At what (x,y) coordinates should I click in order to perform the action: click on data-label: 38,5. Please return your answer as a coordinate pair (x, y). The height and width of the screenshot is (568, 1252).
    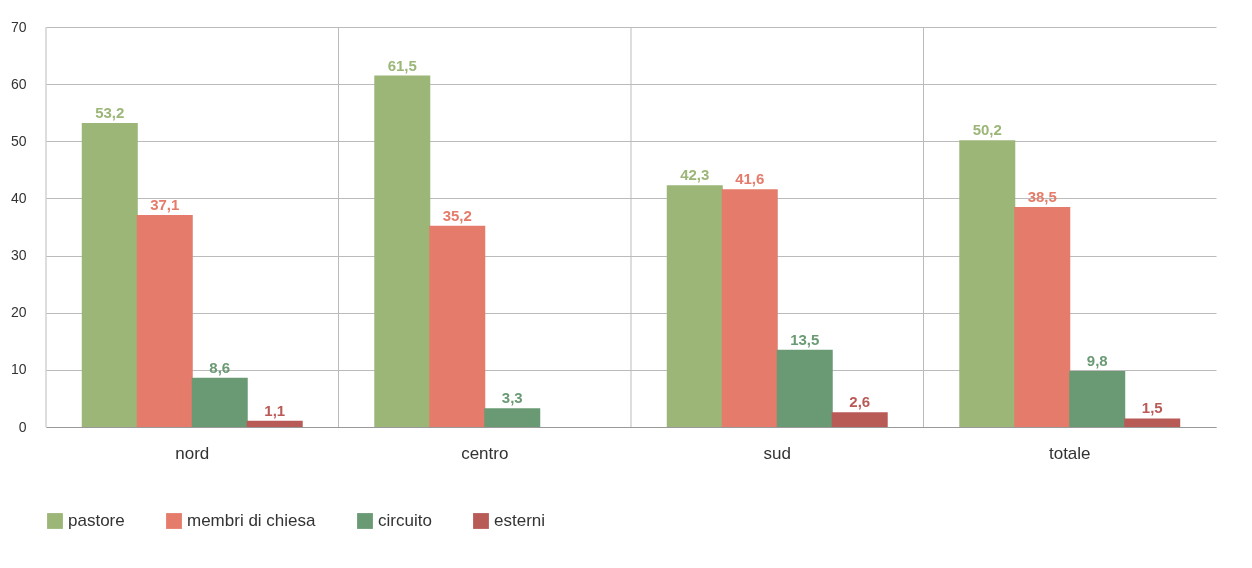
    Looking at the image, I should click on (1042, 196).